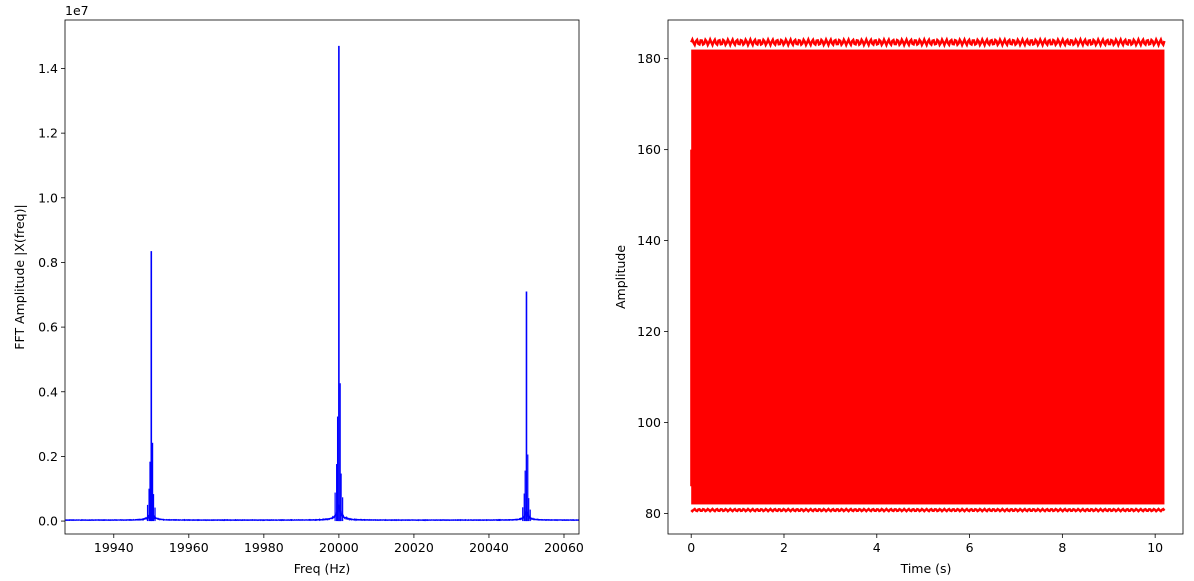 This screenshot has height=581, width=1194. What do you see at coordinates (970, 547) in the screenshot?
I see `time-x-tick-label: 6` at bounding box center [970, 547].